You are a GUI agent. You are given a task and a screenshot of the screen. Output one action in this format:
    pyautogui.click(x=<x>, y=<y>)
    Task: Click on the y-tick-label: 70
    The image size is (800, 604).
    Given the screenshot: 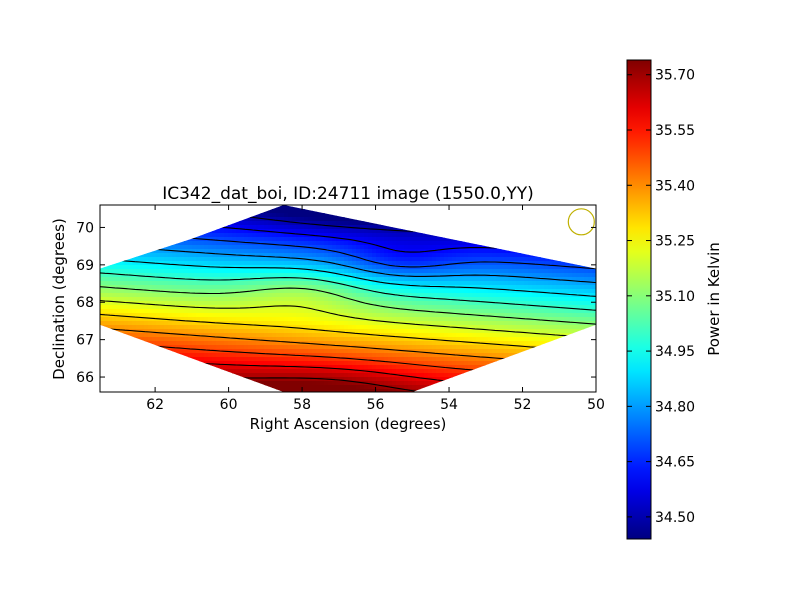 What is the action you would take?
    pyautogui.click(x=85, y=228)
    